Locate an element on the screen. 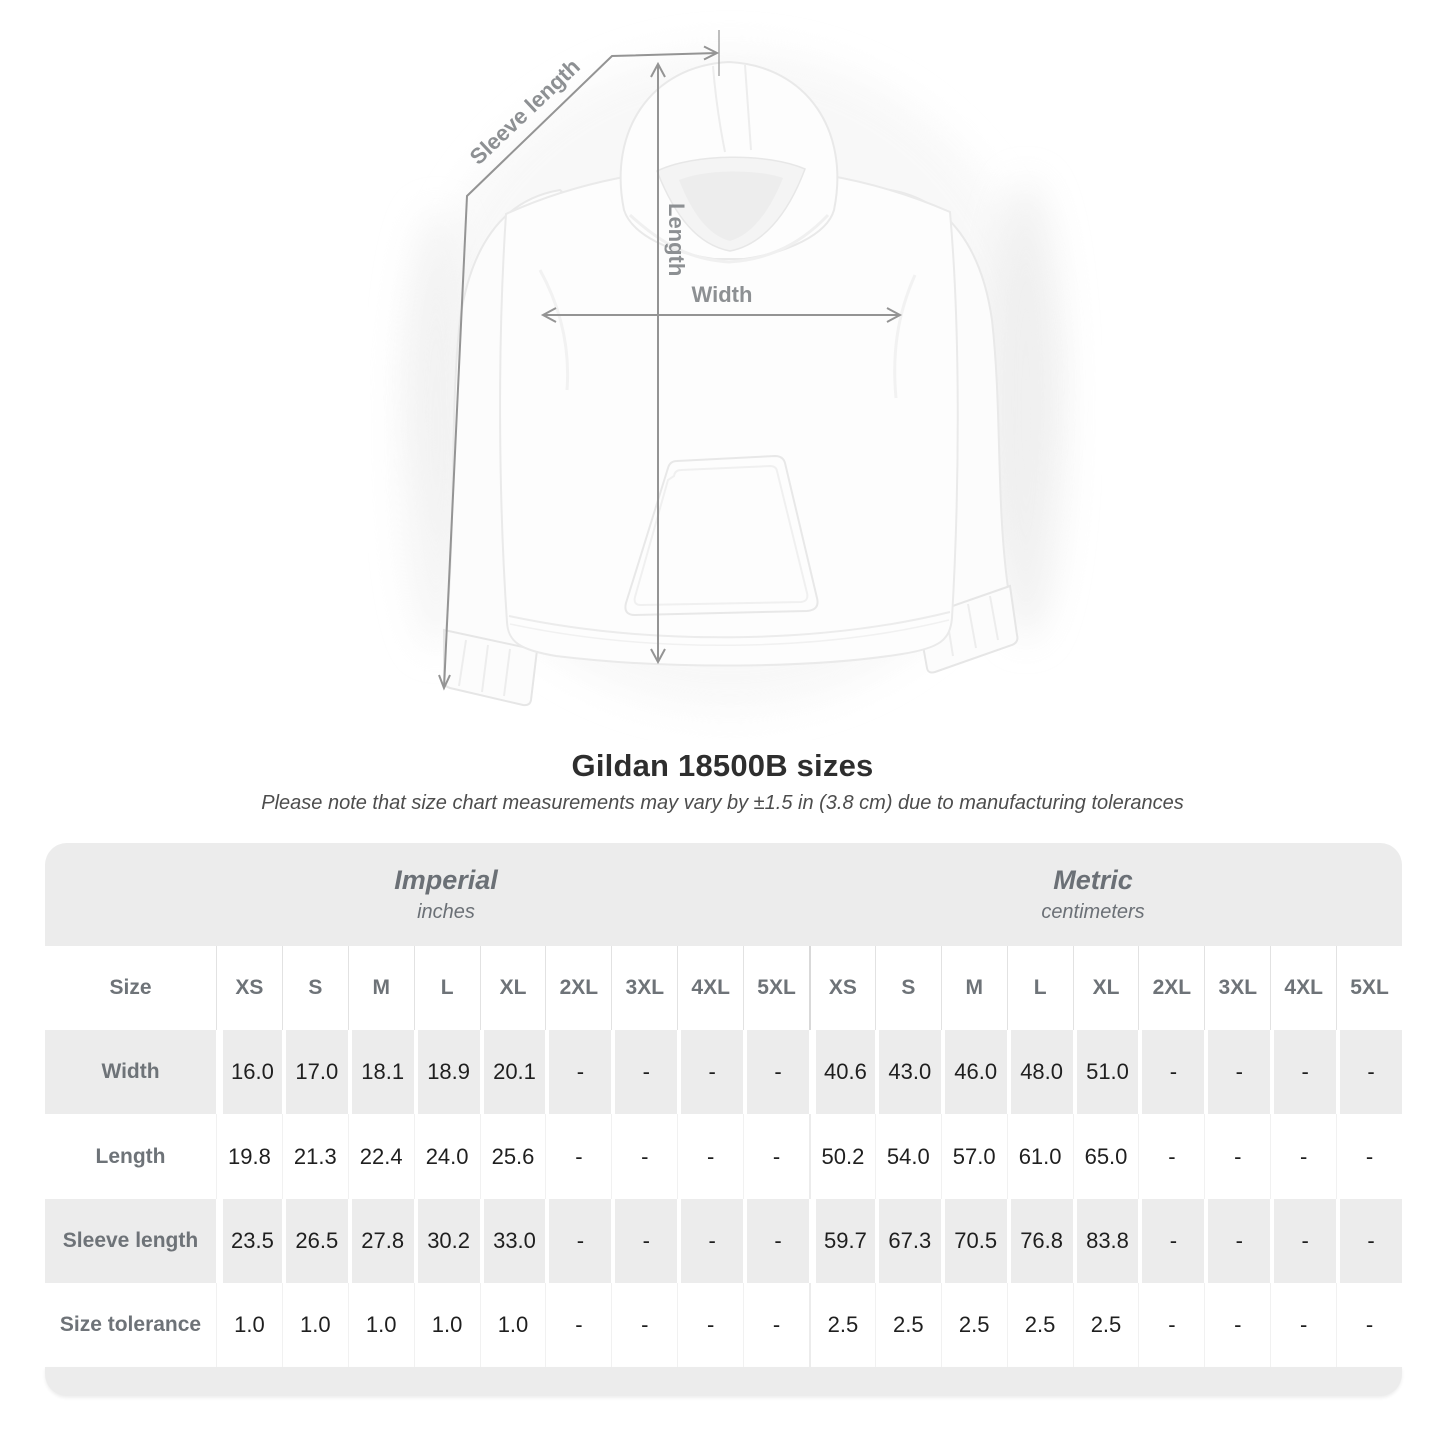  table-cell: 70.5 is located at coordinates (973, 1241).